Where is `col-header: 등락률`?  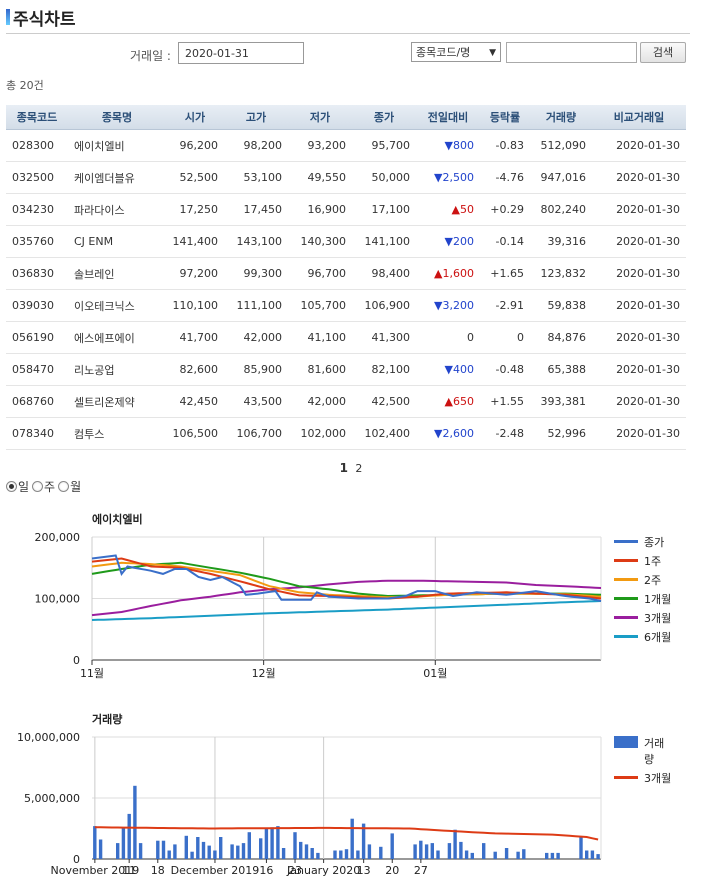
col-header: 등락률 is located at coordinates (505, 117).